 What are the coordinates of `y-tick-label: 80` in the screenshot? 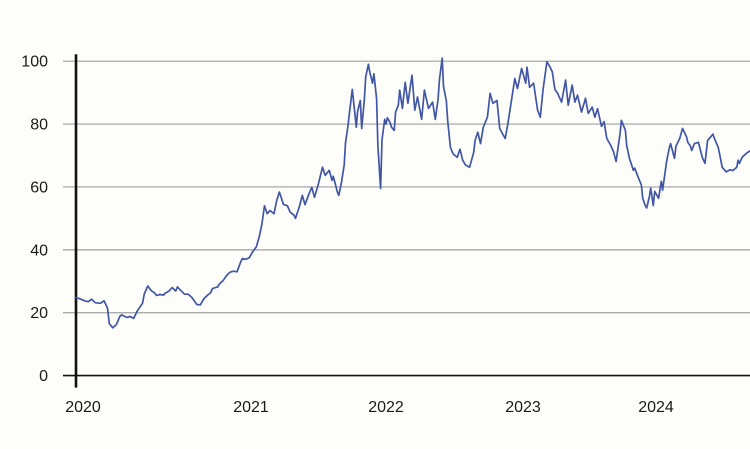 It's located at (39, 125).